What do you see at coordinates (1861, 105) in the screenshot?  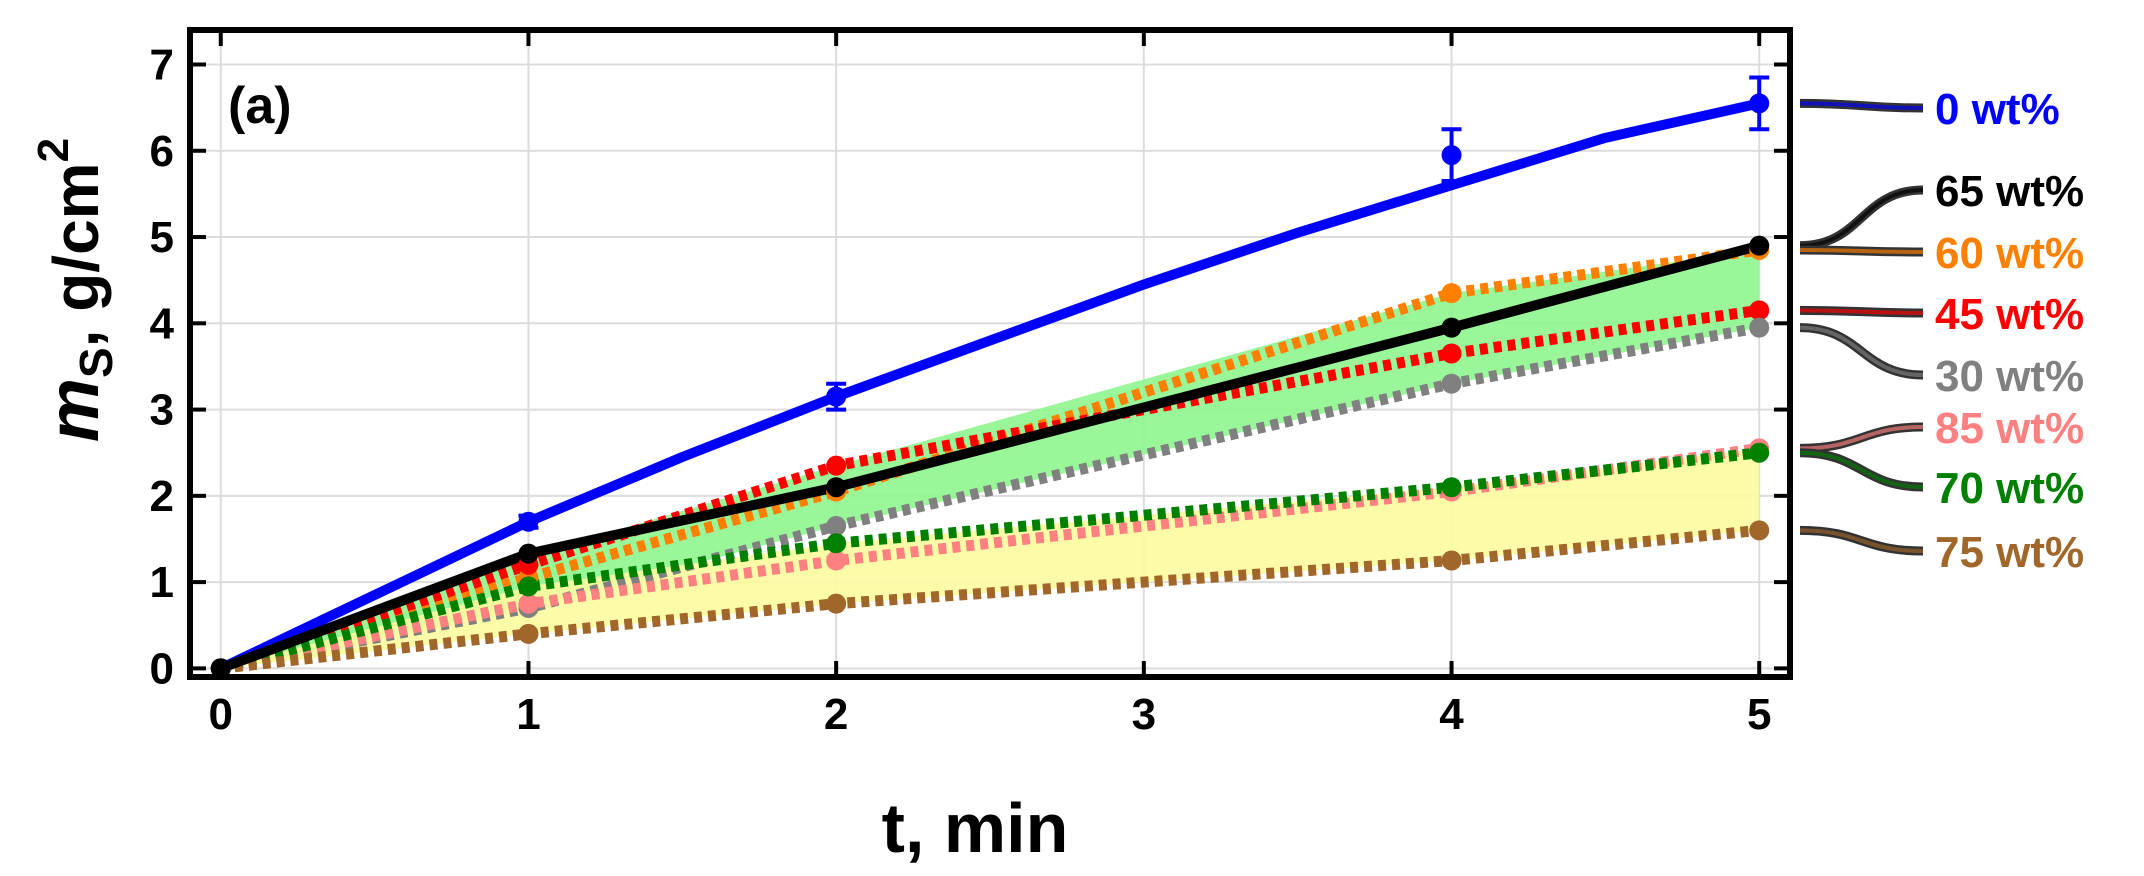 I see `legend-connector-0-wt` at bounding box center [1861, 105].